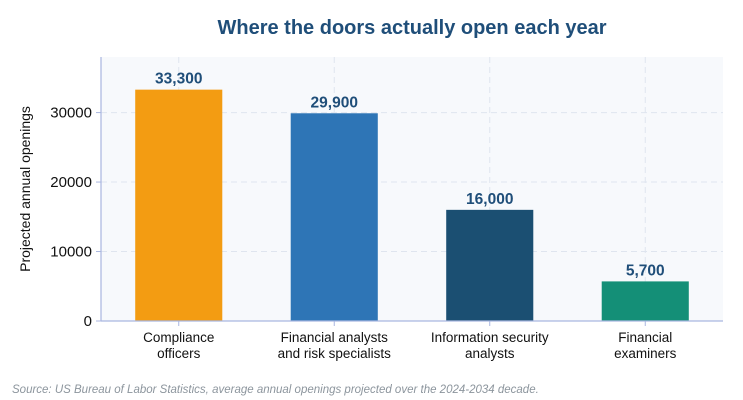  Describe the element at coordinates (178, 79) in the screenshot. I see `bar-value-label: 33,300` at that location.